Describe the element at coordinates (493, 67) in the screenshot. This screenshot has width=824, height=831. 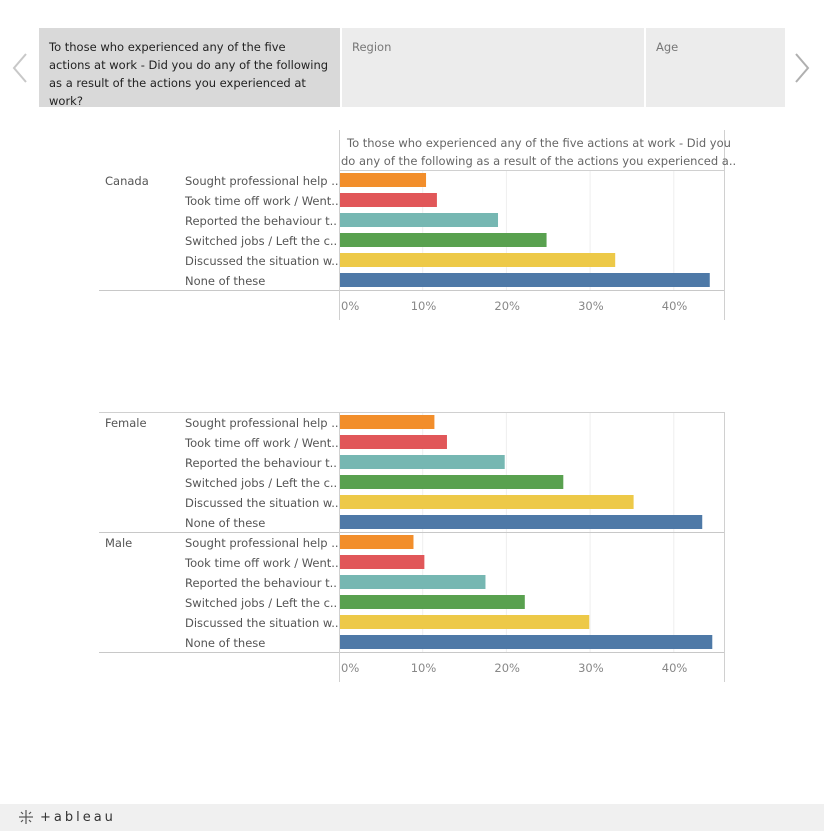
I see `tab-region: Region` at that location.